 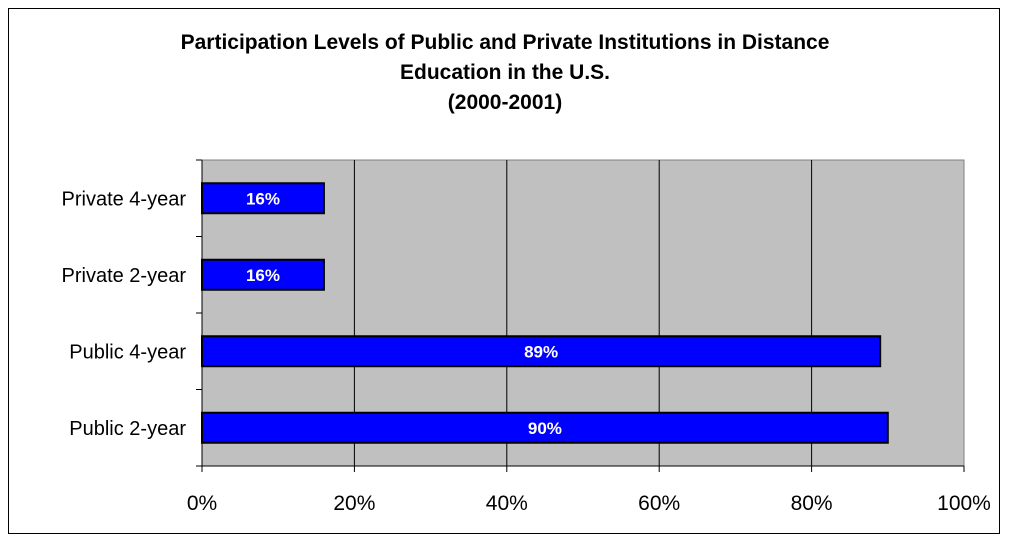 I want to click on chart-title-line-3: (2000-2001), so click(x=505, y=102).